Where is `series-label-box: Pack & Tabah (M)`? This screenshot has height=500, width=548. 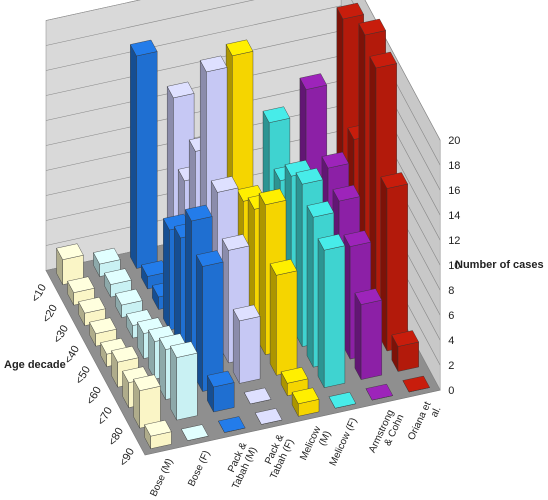
series-label-box: Pack & Tabah (M) is located at coordinates (242, 465).